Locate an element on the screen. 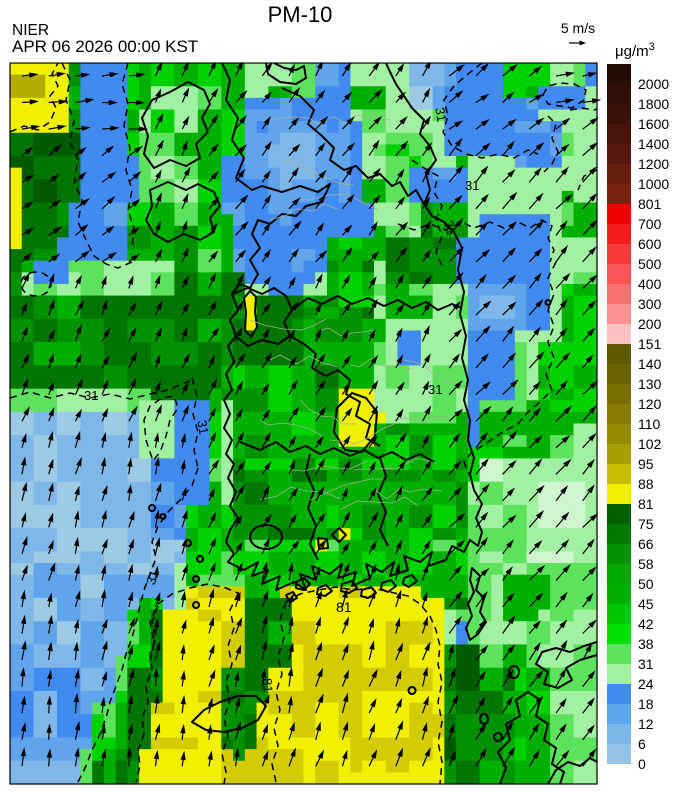 Image resolution: width=682 pixels, height=800 pixels. svg-text: μg/m3 is located at coordinates (635, 50).